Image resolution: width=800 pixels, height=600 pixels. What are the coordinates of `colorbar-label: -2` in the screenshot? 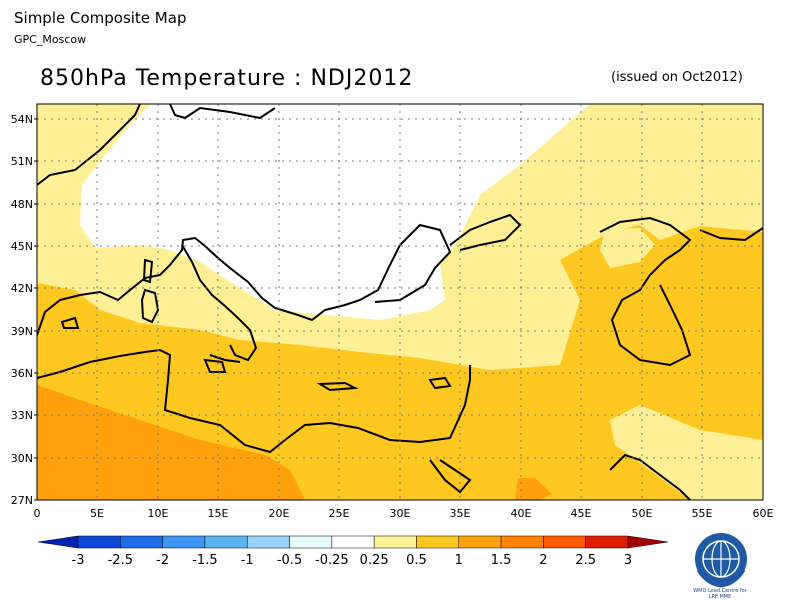 It's located at (162, 560).